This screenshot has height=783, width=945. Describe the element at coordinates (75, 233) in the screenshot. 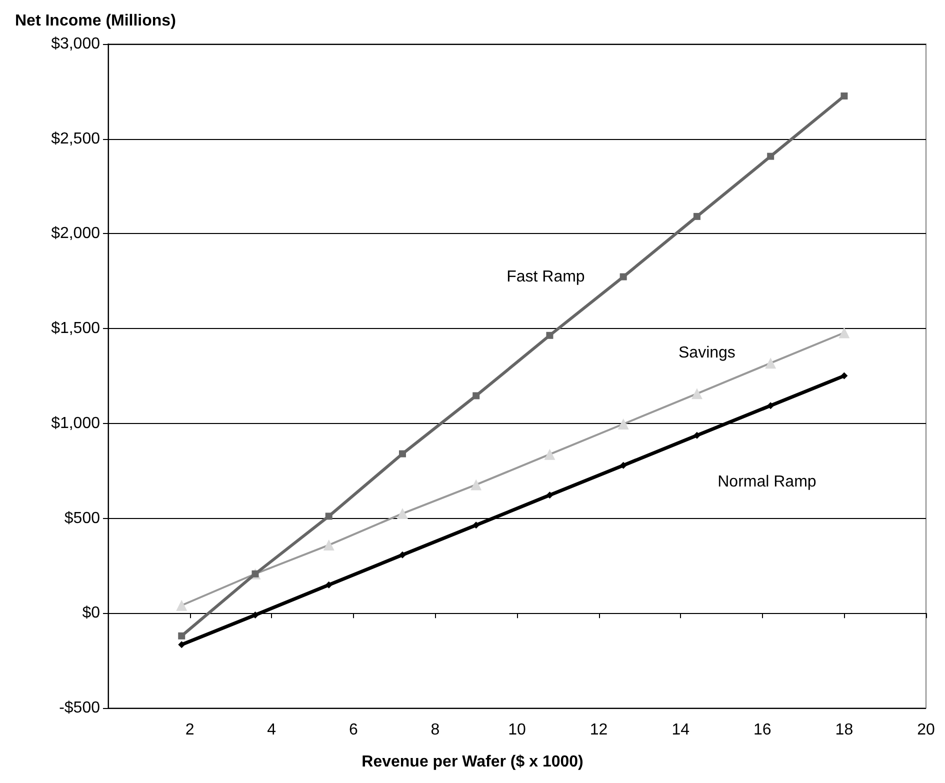

I see `y-tick-label: $2,000` at that location.